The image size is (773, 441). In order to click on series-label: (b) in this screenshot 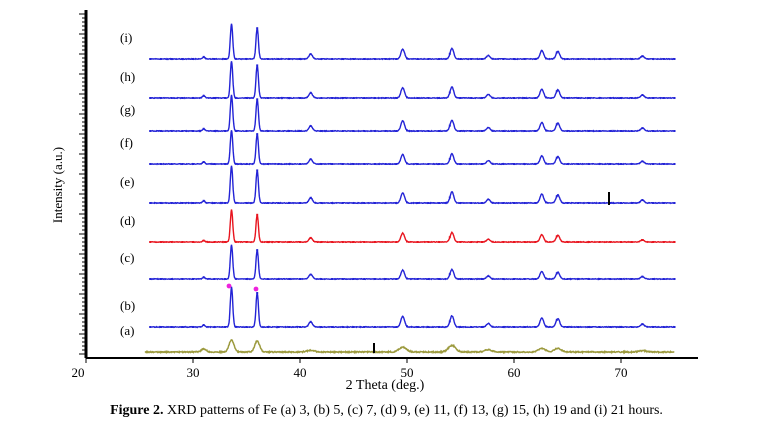, I will do `click(127, 305)`.